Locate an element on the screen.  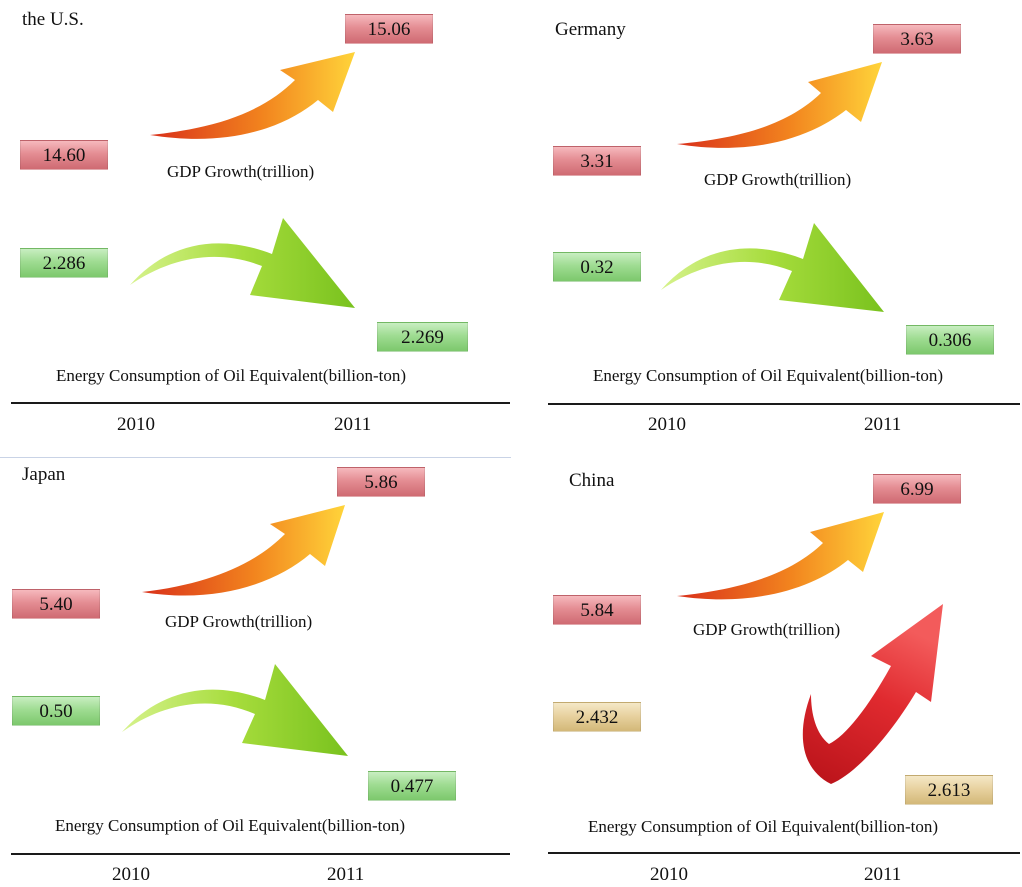
gdp-2011-value: 3.63 is located at coordinates (917, 39).